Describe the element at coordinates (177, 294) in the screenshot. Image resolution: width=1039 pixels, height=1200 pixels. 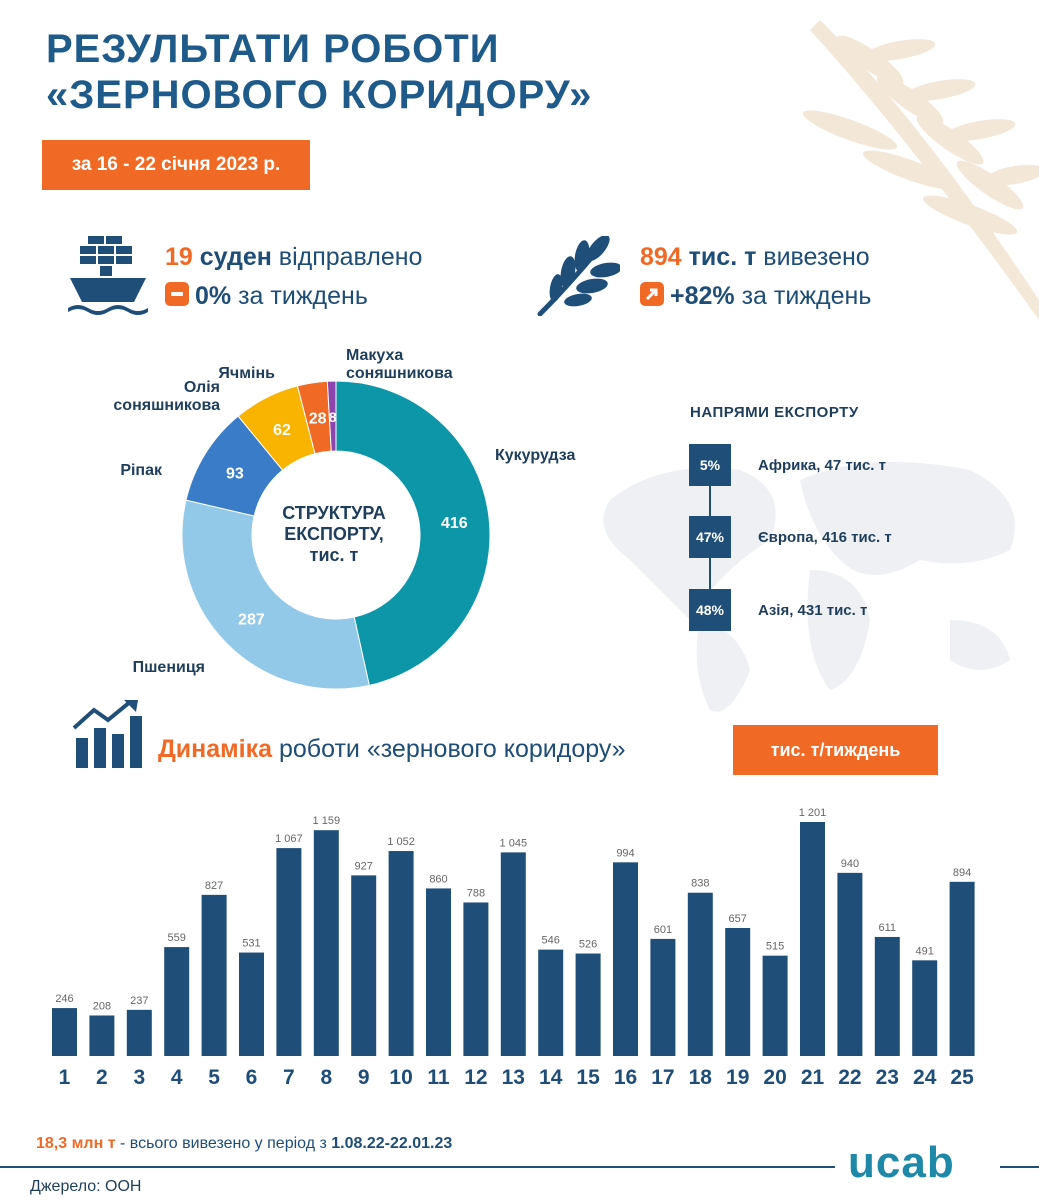
I see `minus-badge-icon` at that location.